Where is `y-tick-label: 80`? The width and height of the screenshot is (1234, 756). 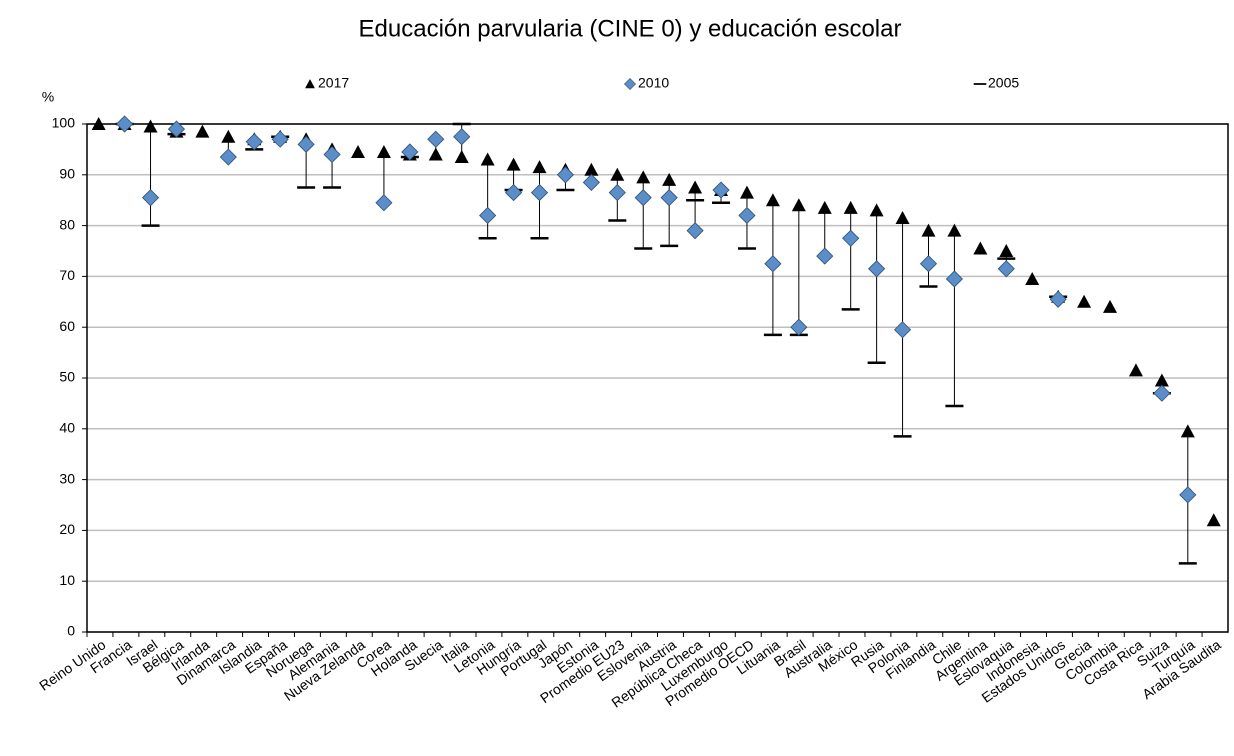
y-tick-label: 80 is located at coordinates (67, 224).